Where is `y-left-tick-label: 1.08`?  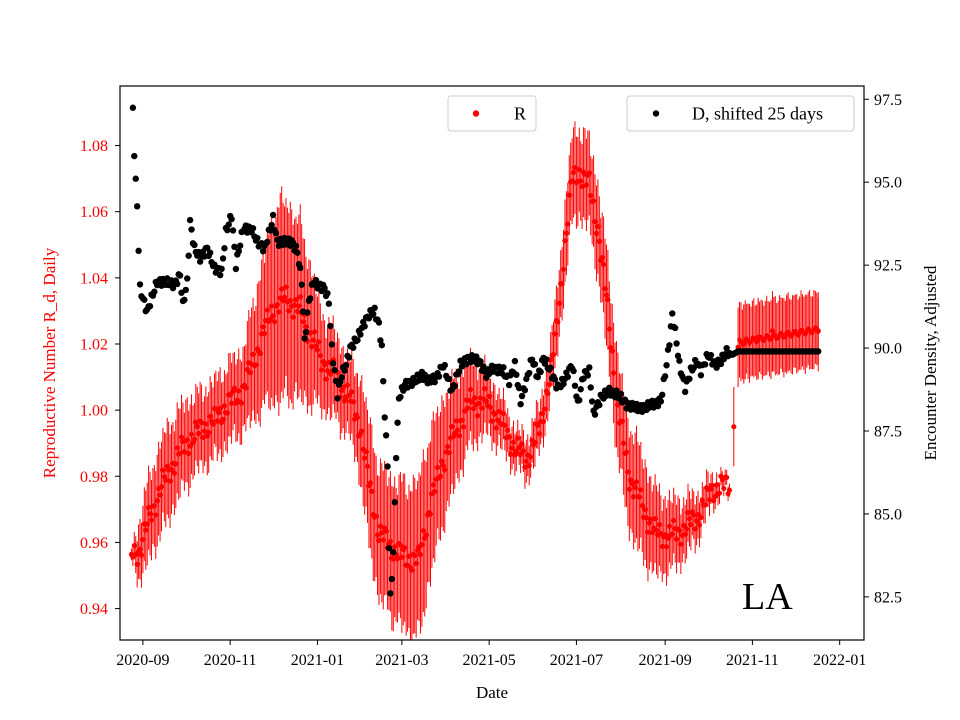 y-left-tick-label: 1.08 is located at coordinates (94, 146).